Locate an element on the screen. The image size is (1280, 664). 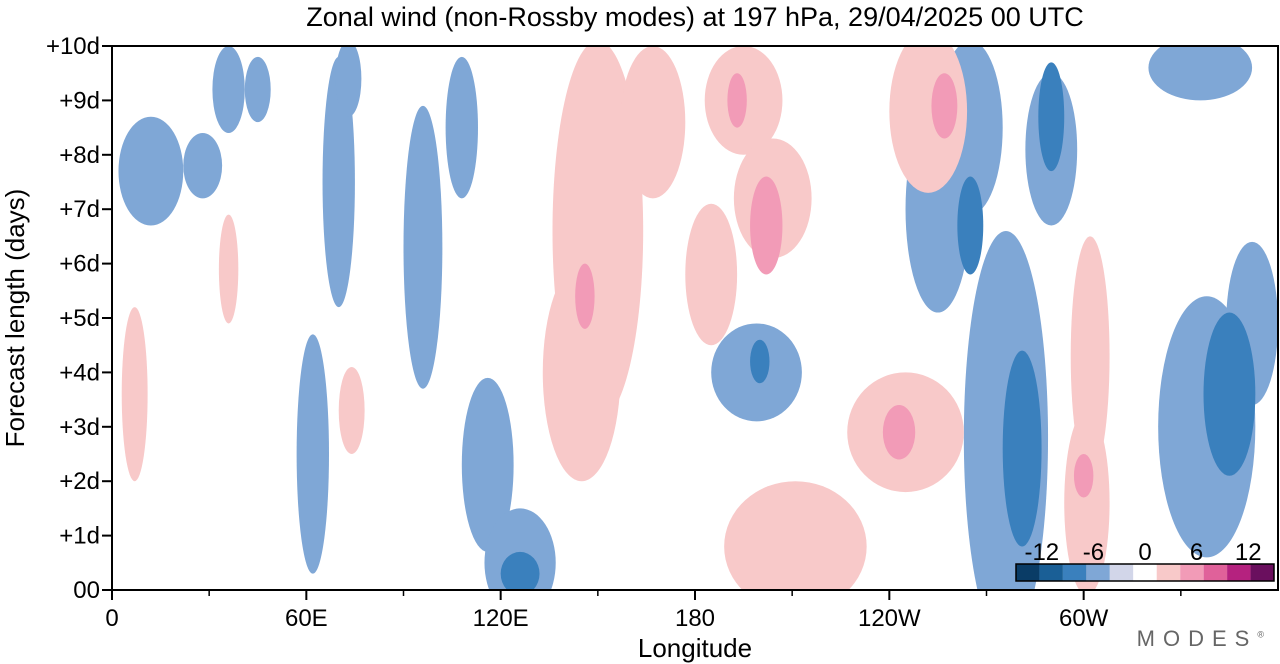
registered-mark: ® is located at coordinates (1260, 634).